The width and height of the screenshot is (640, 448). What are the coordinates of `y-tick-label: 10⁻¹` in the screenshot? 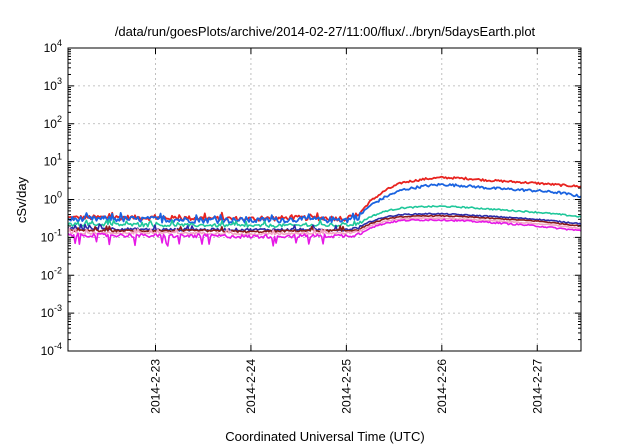 It's located at (51, 235).